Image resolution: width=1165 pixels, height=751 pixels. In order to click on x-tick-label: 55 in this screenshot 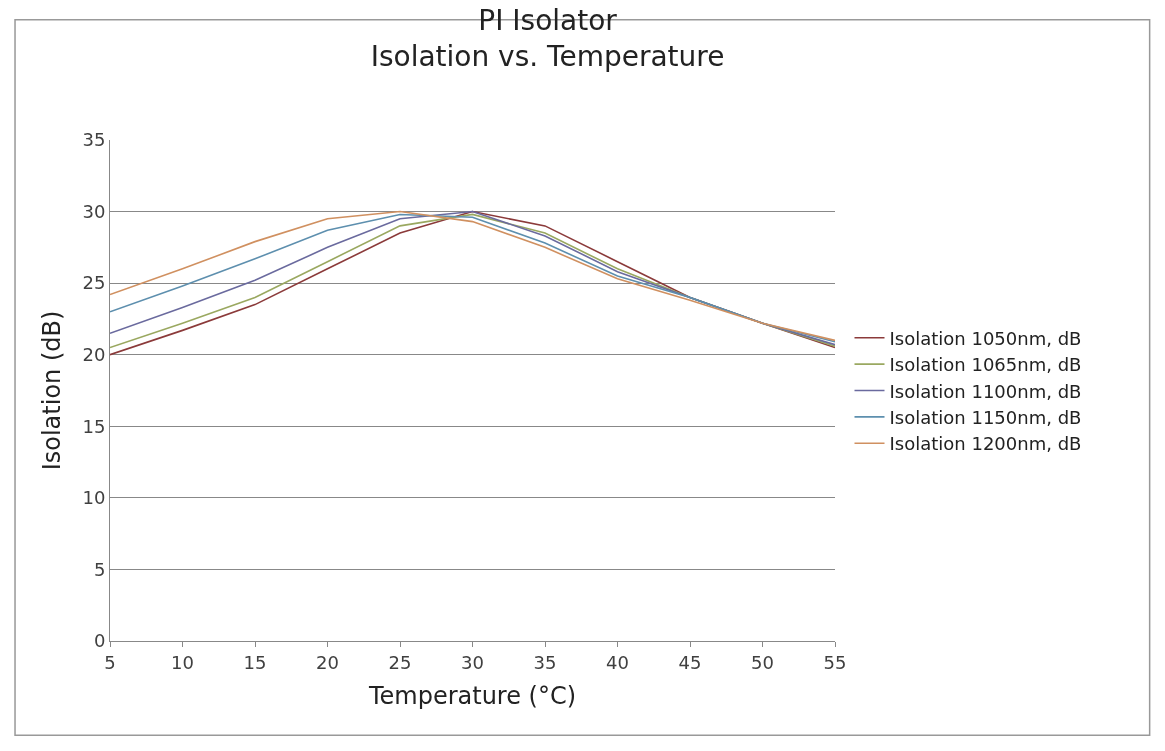, I will do `click(835, 662)`.